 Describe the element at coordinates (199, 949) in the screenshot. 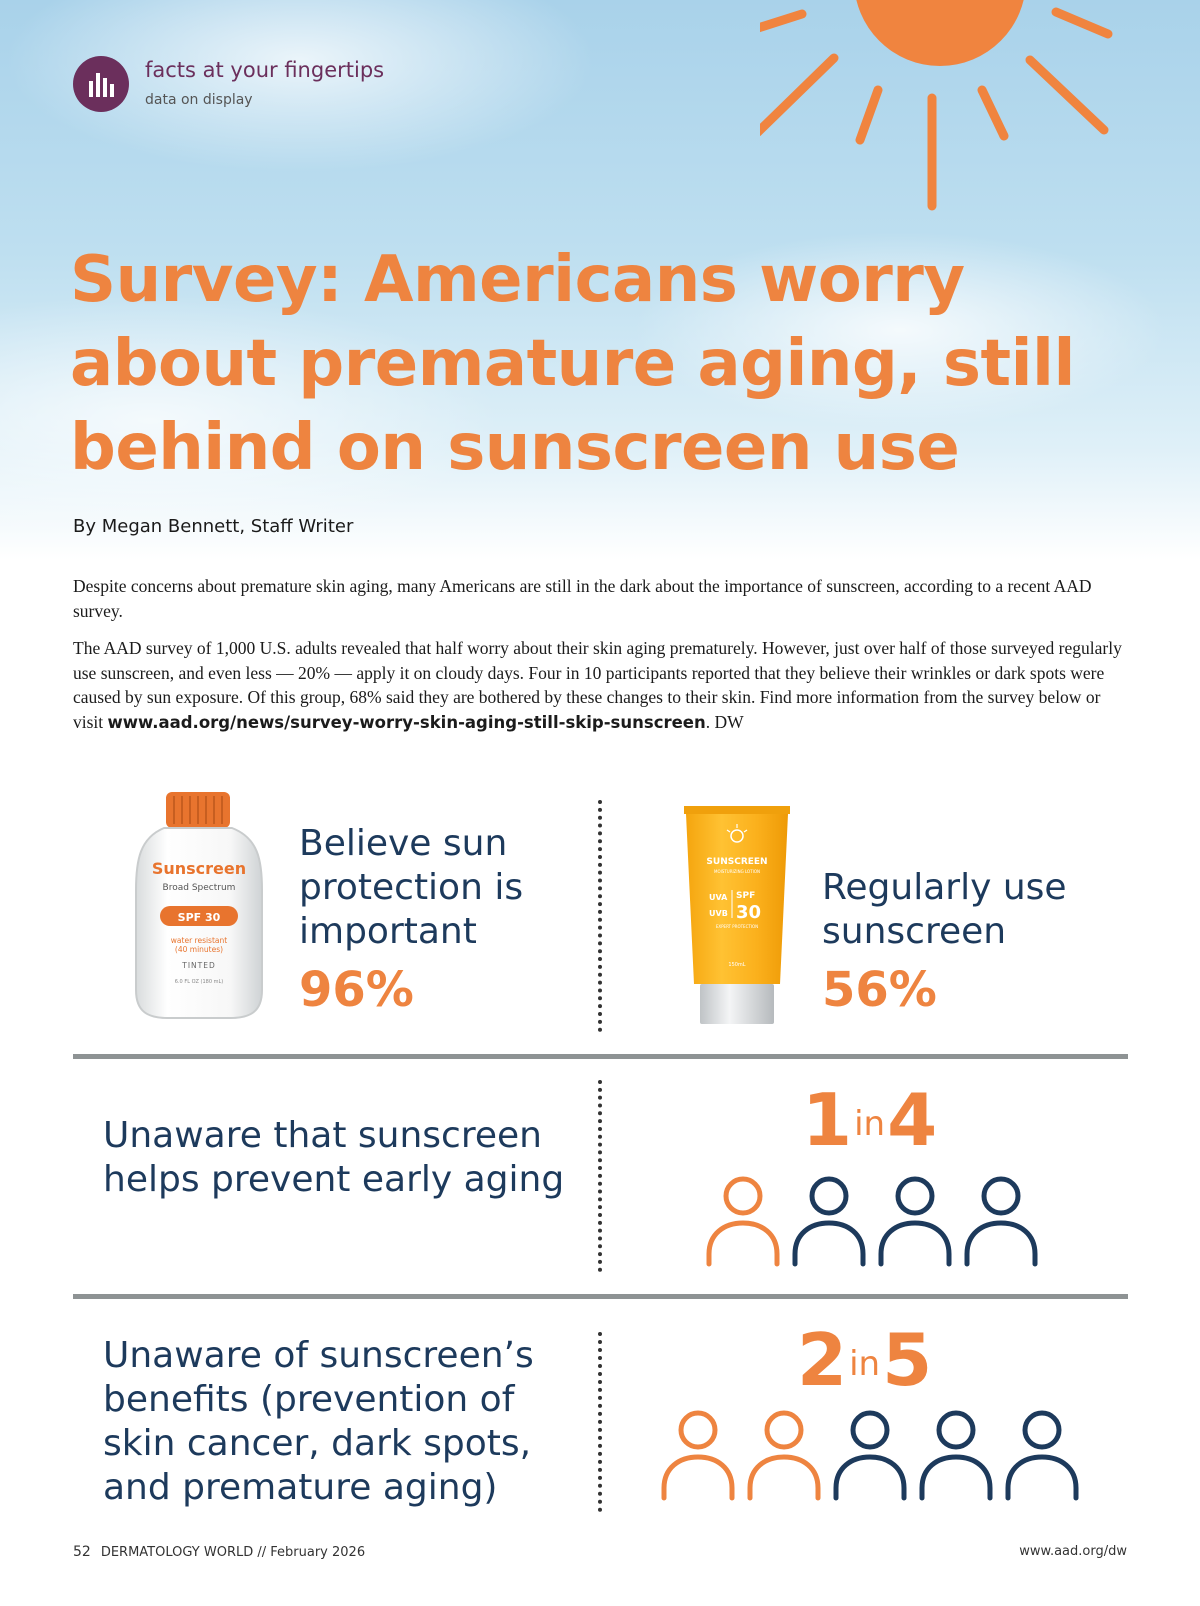

I see `bottle-note2: (40 minutes)` at that location.